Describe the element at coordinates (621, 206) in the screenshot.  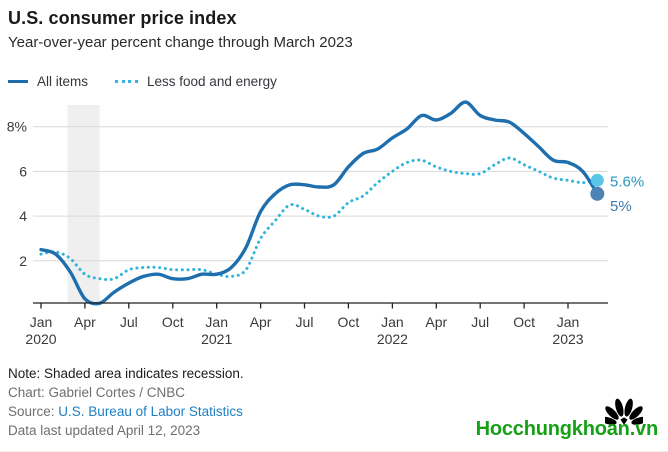
I see `end-value-label: 5%` at that location.